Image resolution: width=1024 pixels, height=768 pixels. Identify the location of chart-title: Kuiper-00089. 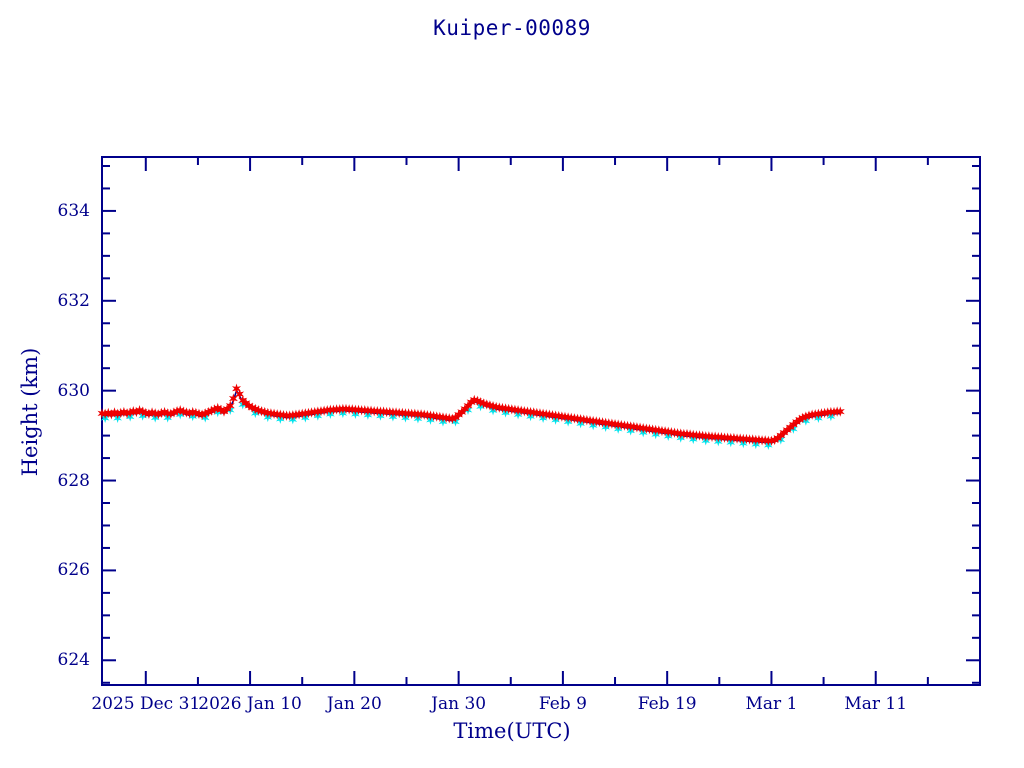
(512, 28).